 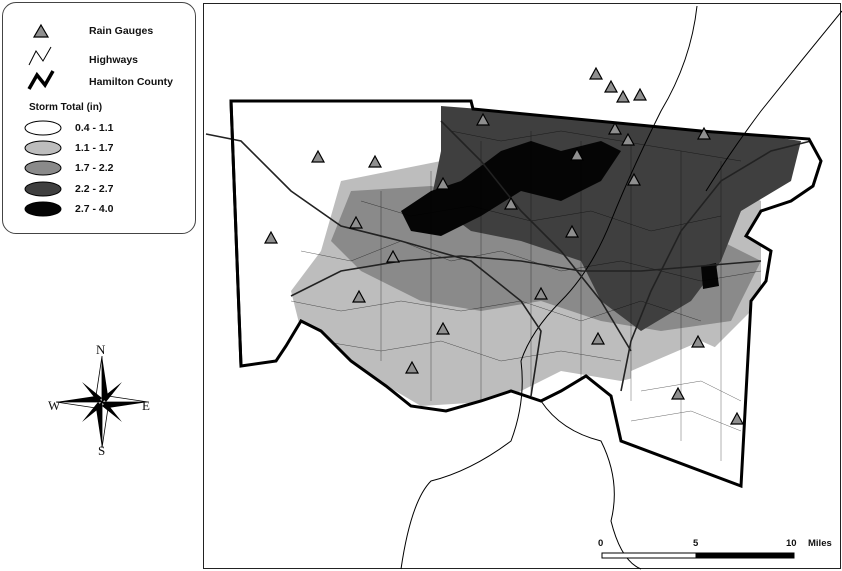 What do you see at coordinates (66, 107) in the screenshot?
I see `legend-storm-title: Storm Total (in)` at bounding box center [66, 107].